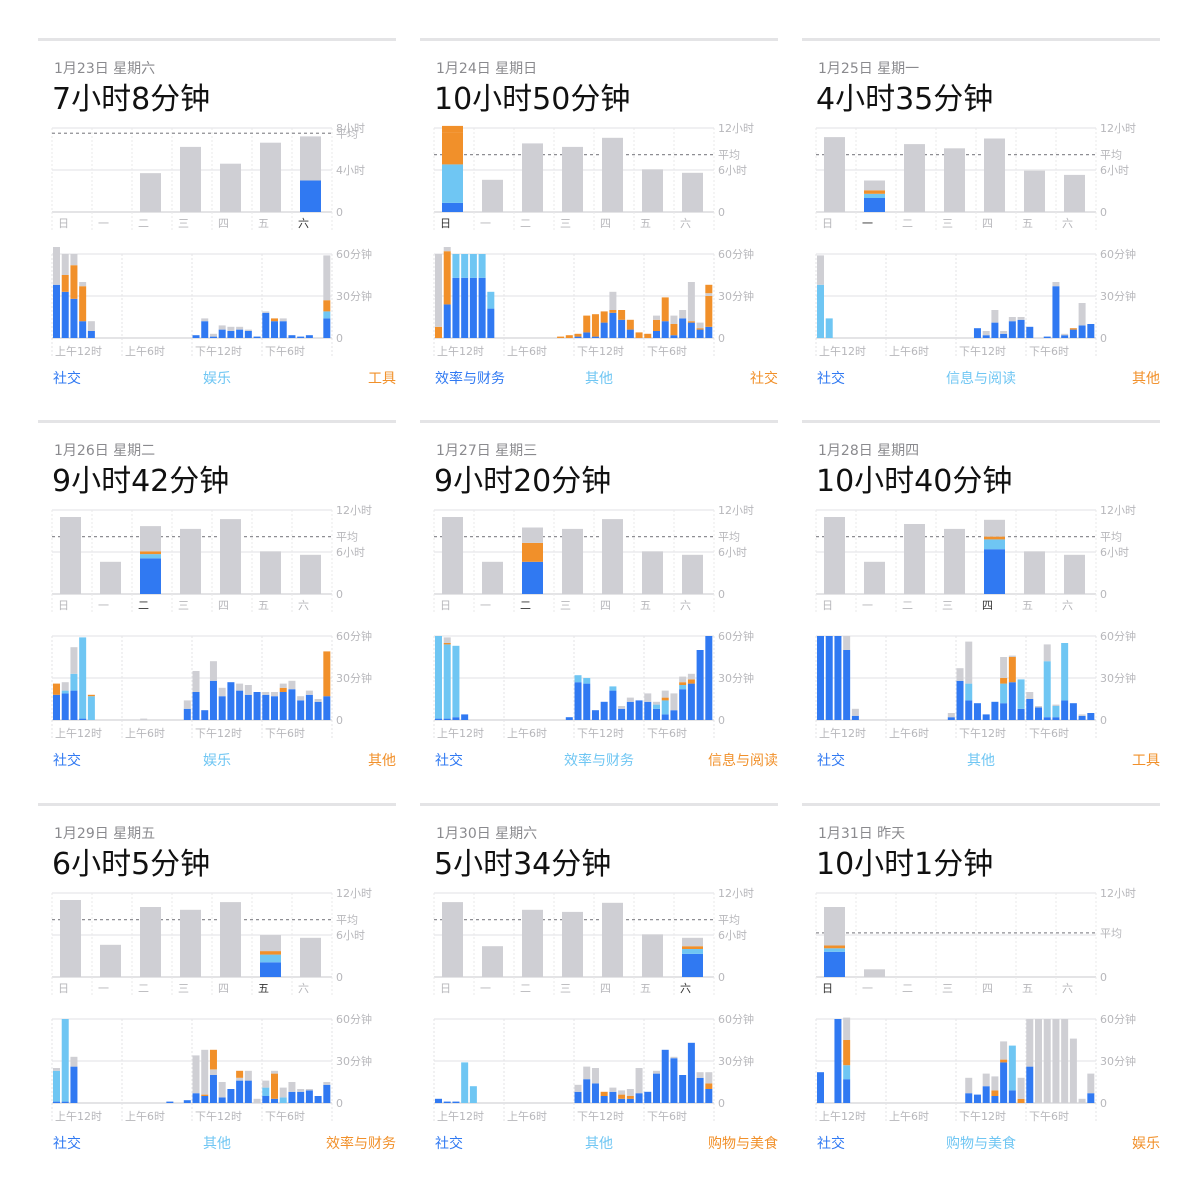  I want to click on date-label: 1月29日 星期五, so click(105, 834).